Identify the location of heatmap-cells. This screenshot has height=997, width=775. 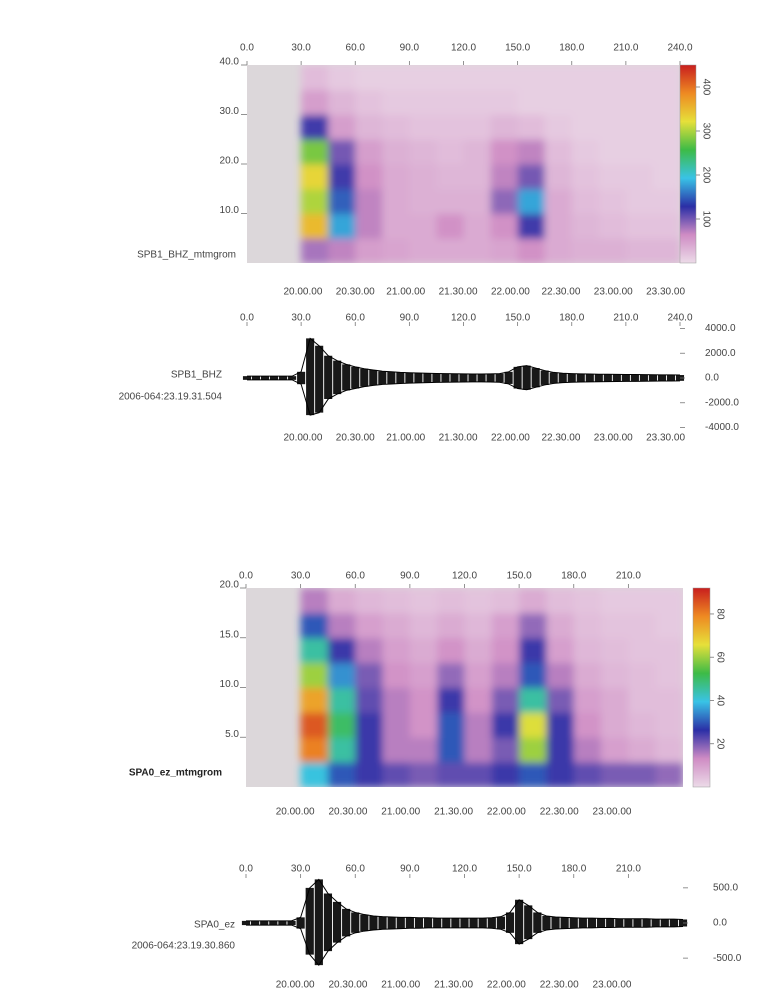
(490, 164).